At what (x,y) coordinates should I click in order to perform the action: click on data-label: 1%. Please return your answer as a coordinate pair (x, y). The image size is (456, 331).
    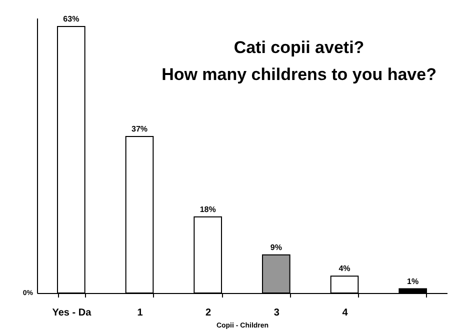
    Looking at the image, I should click on (413, 281).